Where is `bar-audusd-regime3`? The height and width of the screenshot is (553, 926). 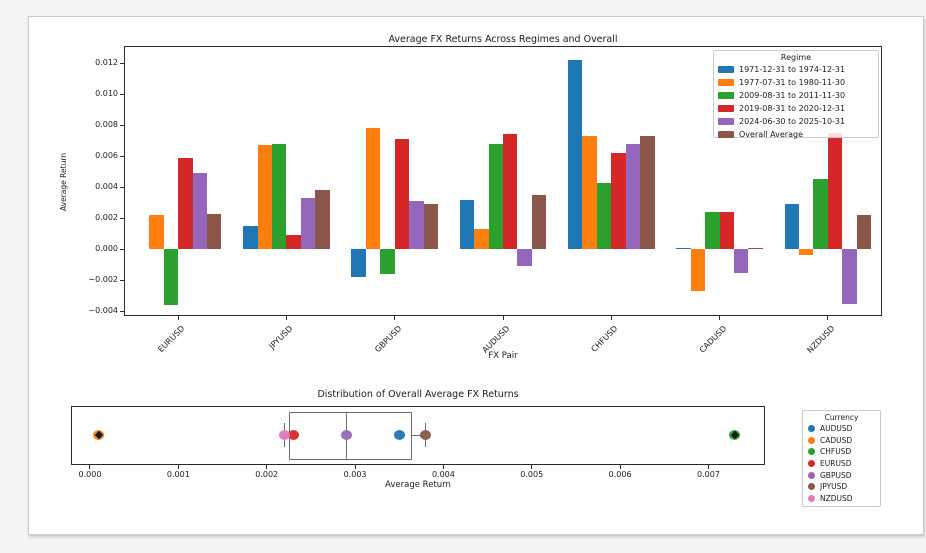 bar-audusd-regime3 is located at coordinates (510, 192).